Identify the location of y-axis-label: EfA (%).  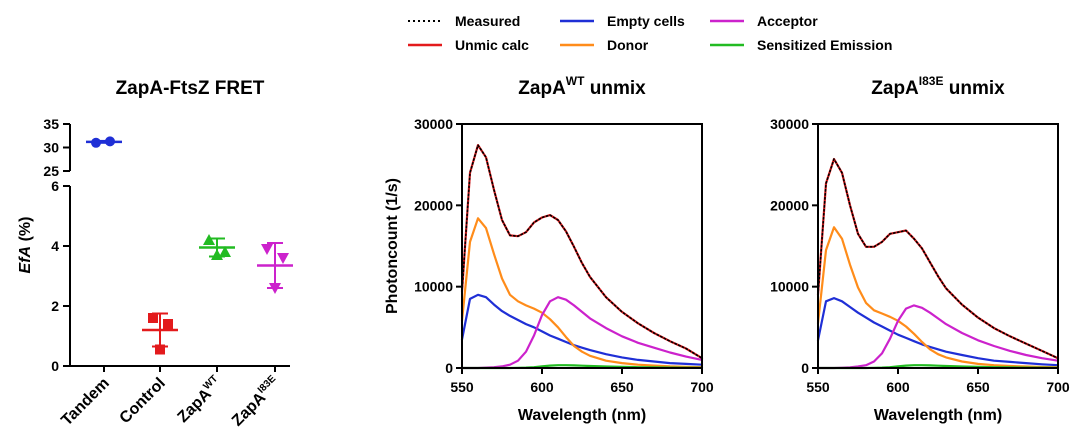
(25, 245).